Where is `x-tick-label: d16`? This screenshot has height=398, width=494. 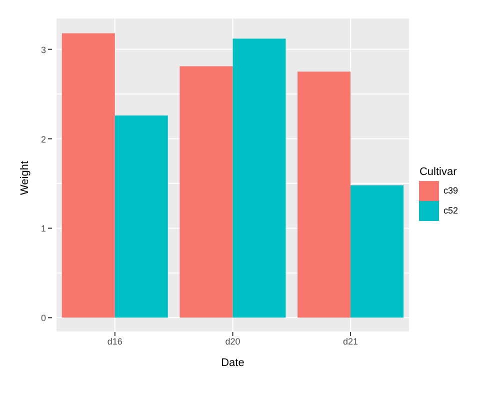 x-tick-label: d16 is located at coordinates (114, 341).